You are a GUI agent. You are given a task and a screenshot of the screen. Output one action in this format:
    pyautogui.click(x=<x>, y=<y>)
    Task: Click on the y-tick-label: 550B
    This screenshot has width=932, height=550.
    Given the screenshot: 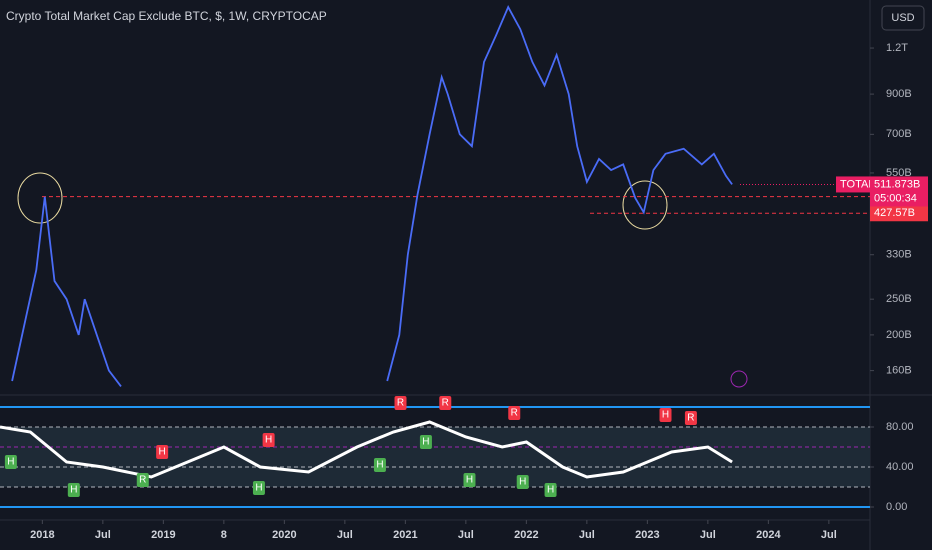 What is the action you would take?
    pyautogui.click(x=899, y=173)
    